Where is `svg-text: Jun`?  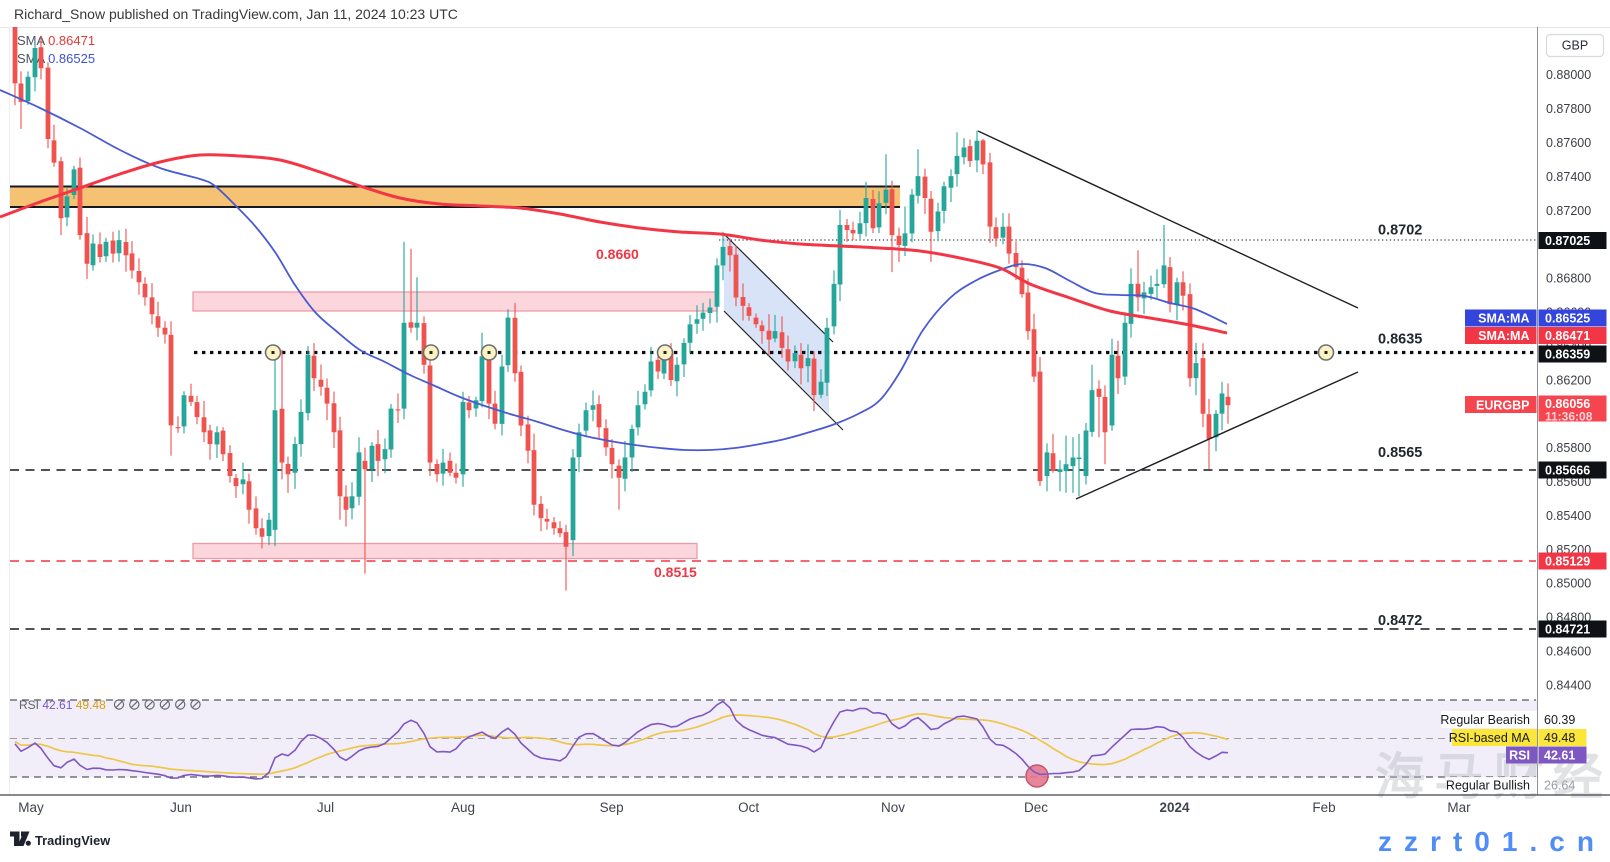
svg-text: Jun is located at coordinates (181, 807).